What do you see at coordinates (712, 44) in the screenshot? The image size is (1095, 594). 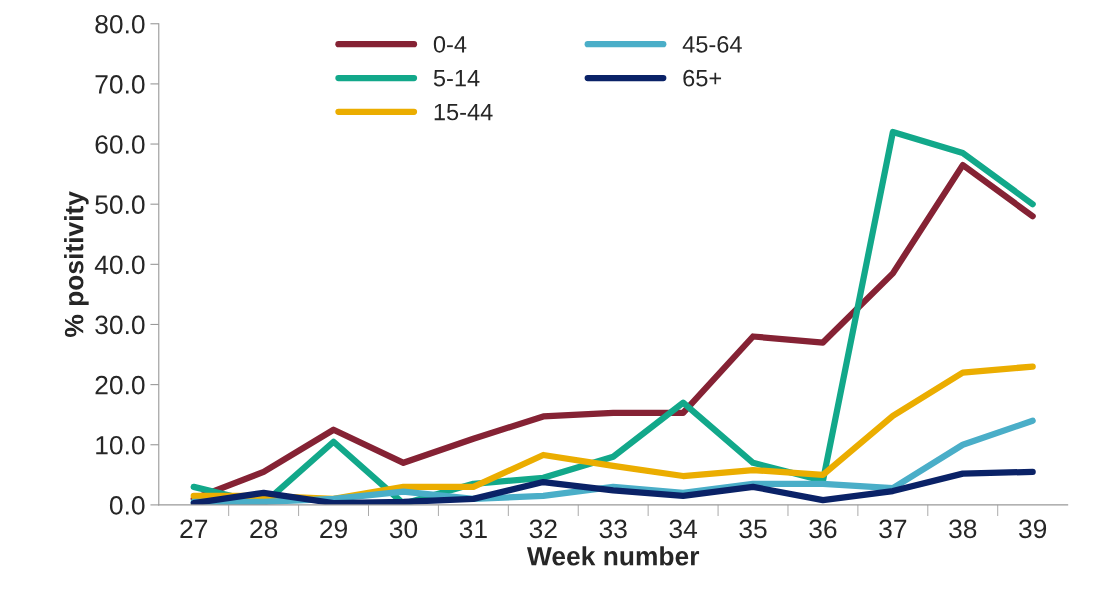 I see `legend-label: 45-64` at bounding box center [712, 44].